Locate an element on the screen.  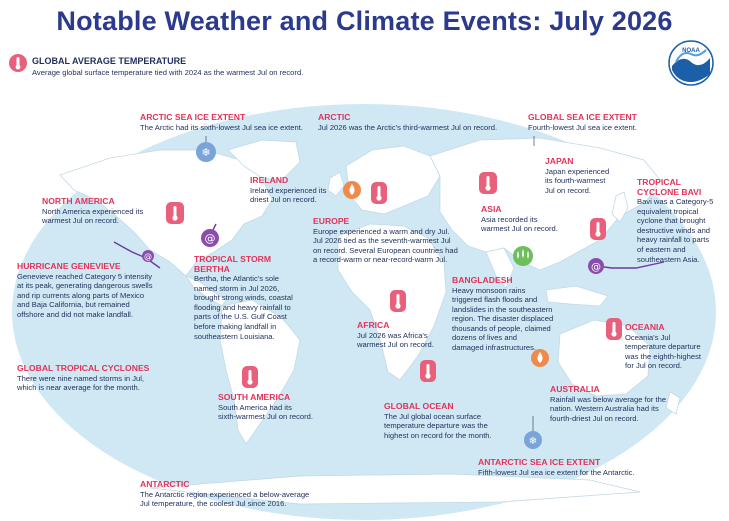
genevieve-storm-icon: @ is located at coordinates (148, 256).